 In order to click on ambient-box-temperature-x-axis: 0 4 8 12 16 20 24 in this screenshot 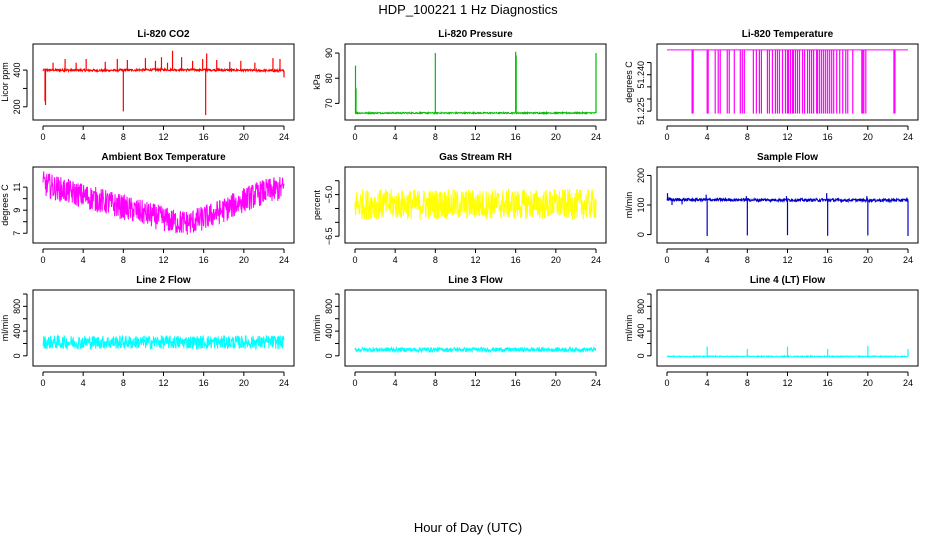, I will do `click(164, 256)`.